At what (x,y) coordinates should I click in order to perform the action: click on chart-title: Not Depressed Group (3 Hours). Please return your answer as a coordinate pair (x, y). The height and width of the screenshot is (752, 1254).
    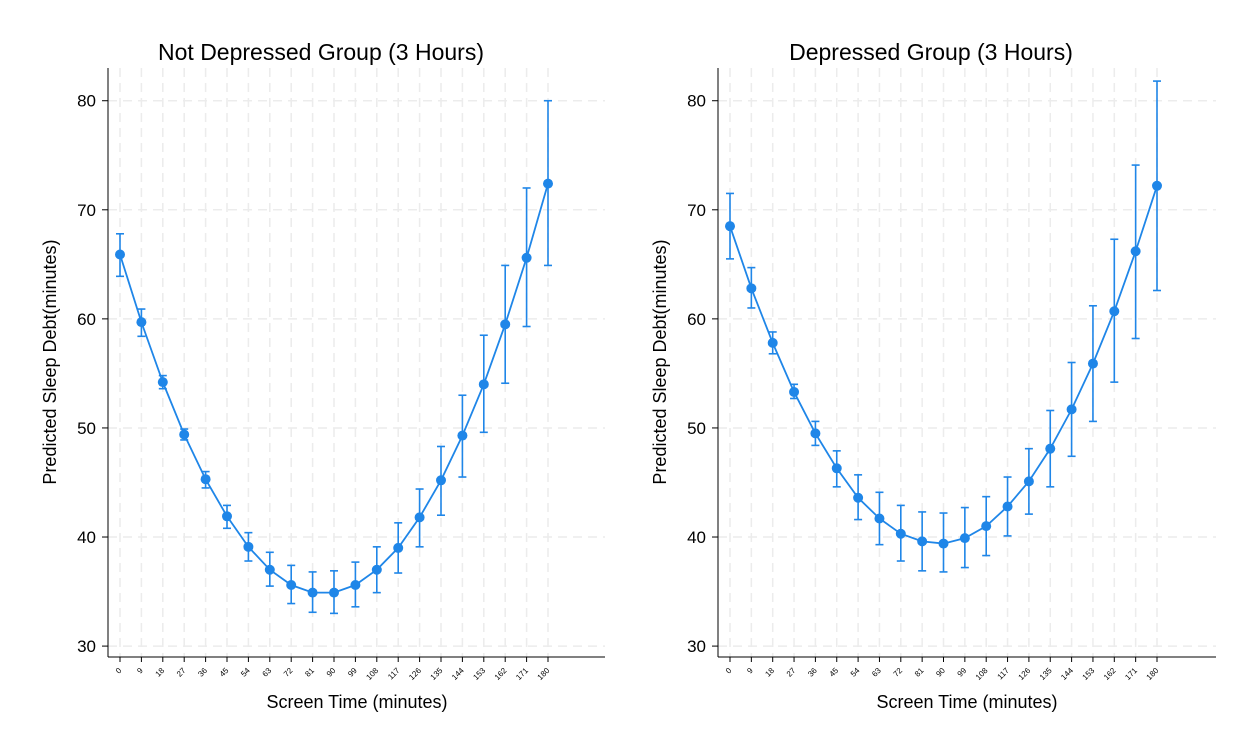
    Looking at the image, I should click on (321, 52).